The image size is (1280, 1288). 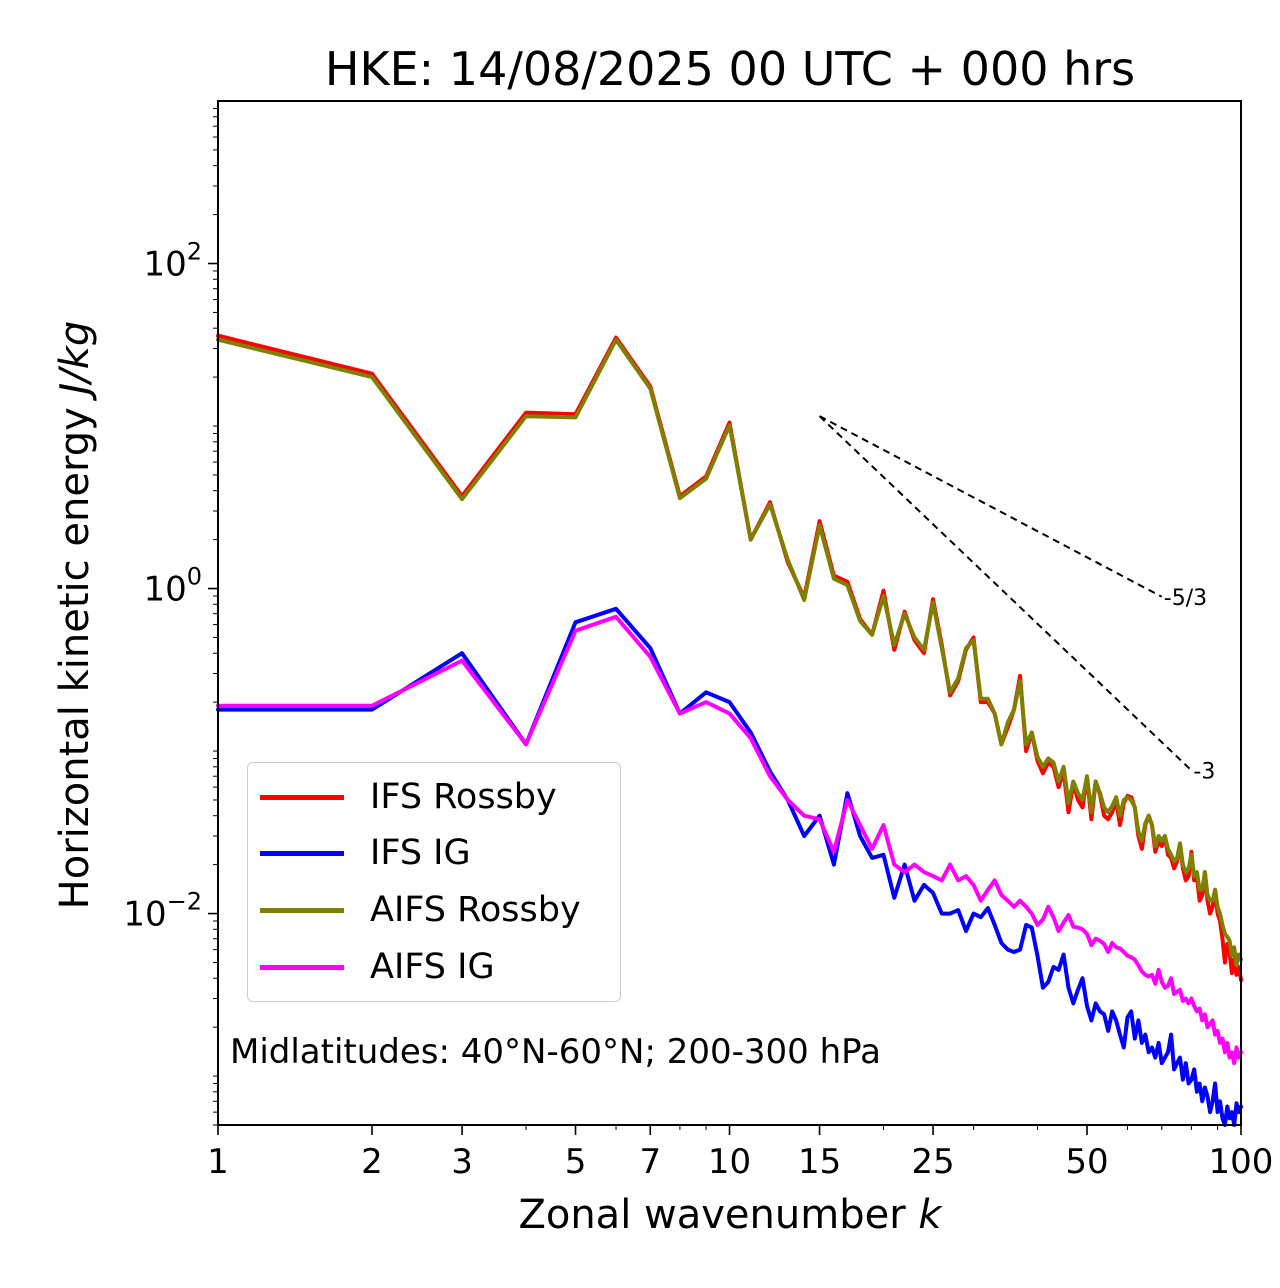 I want to click on x-tick-label: 50, so click(x=1086, y=1162).